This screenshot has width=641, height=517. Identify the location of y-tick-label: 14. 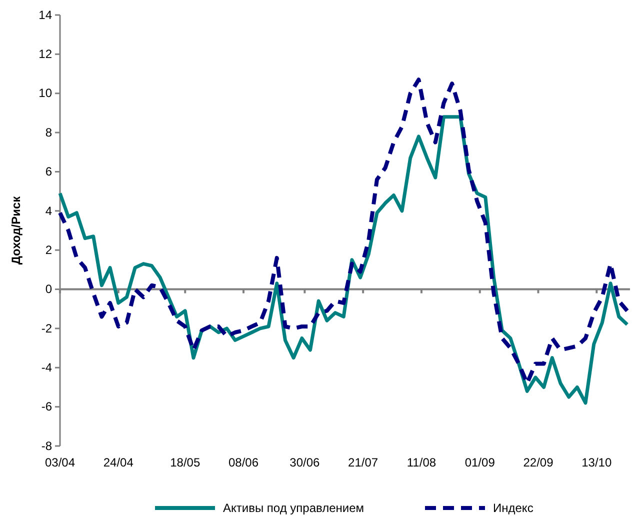
(45, 15).